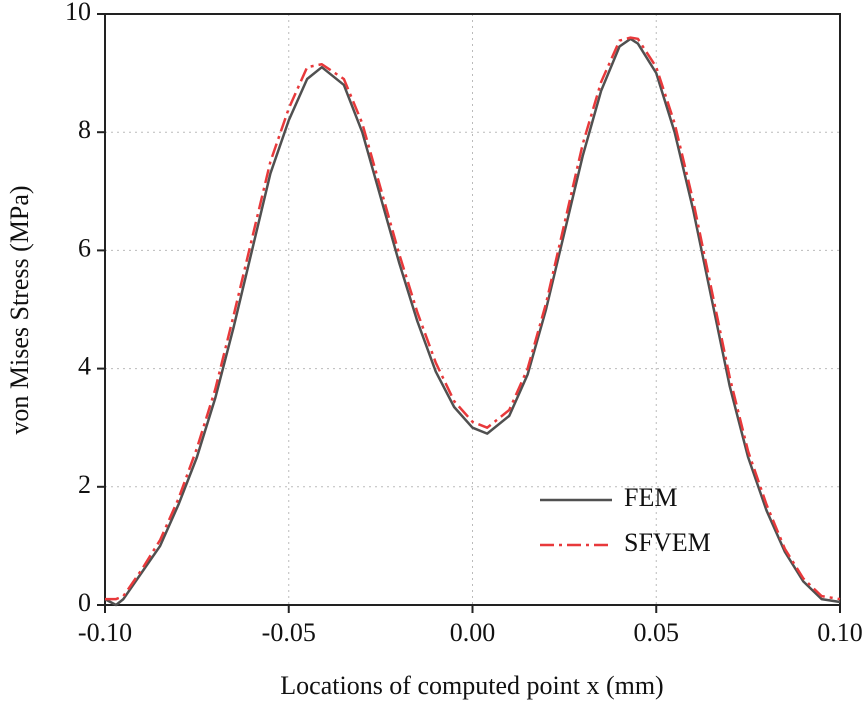 The image size is (867, 710). I want to click on y-axis-label: von Mises Stress (MPa), so click(19, 309).